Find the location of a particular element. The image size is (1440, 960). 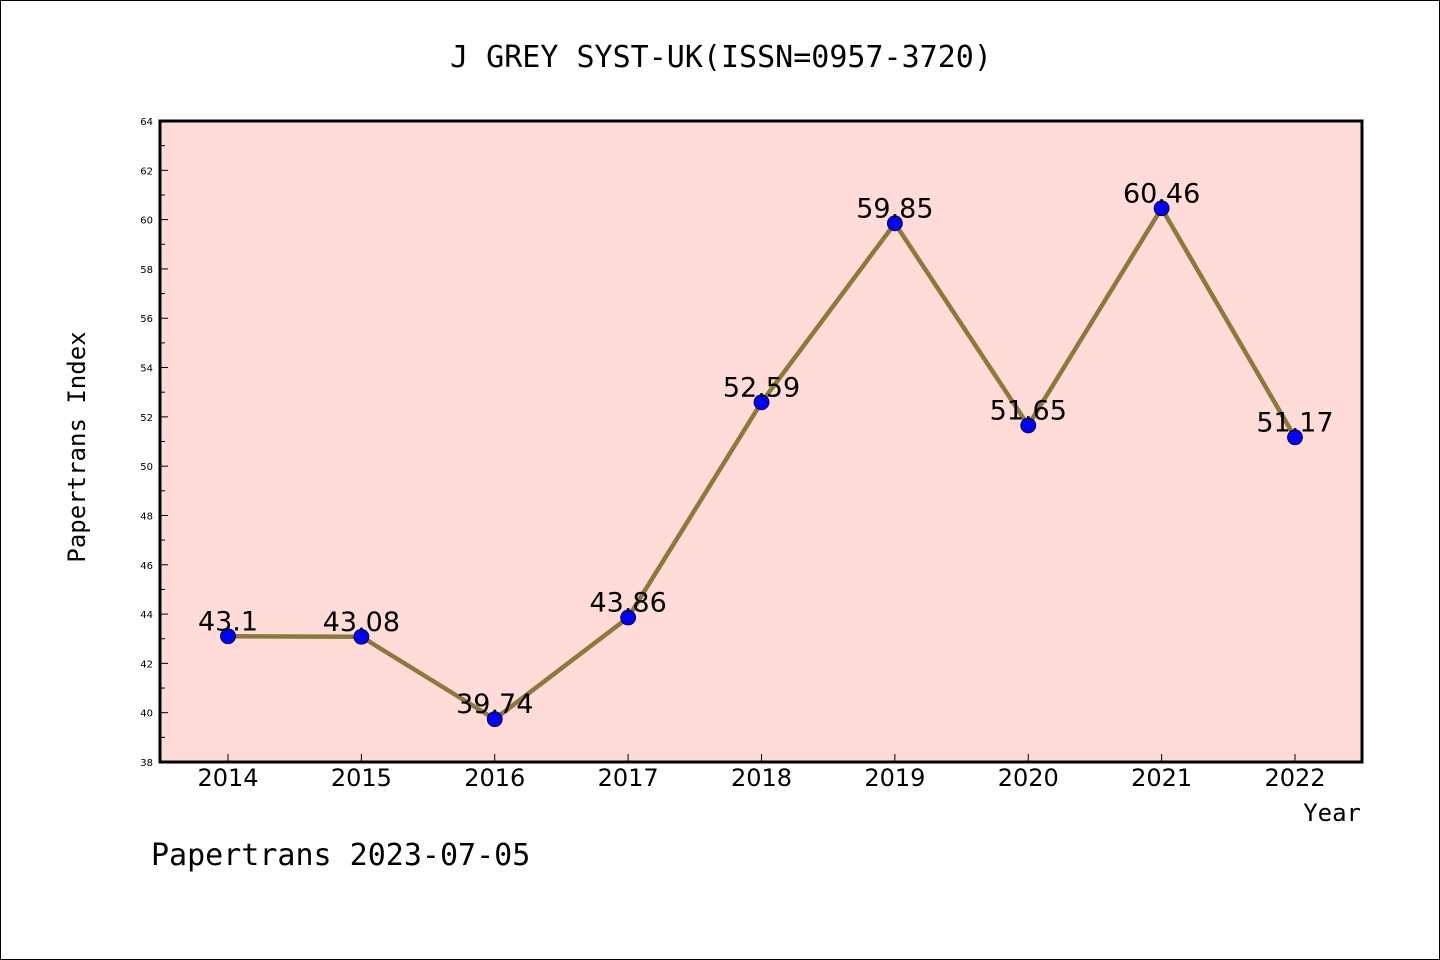

data-label: 60.46 is located at coordinates (1161, 193).